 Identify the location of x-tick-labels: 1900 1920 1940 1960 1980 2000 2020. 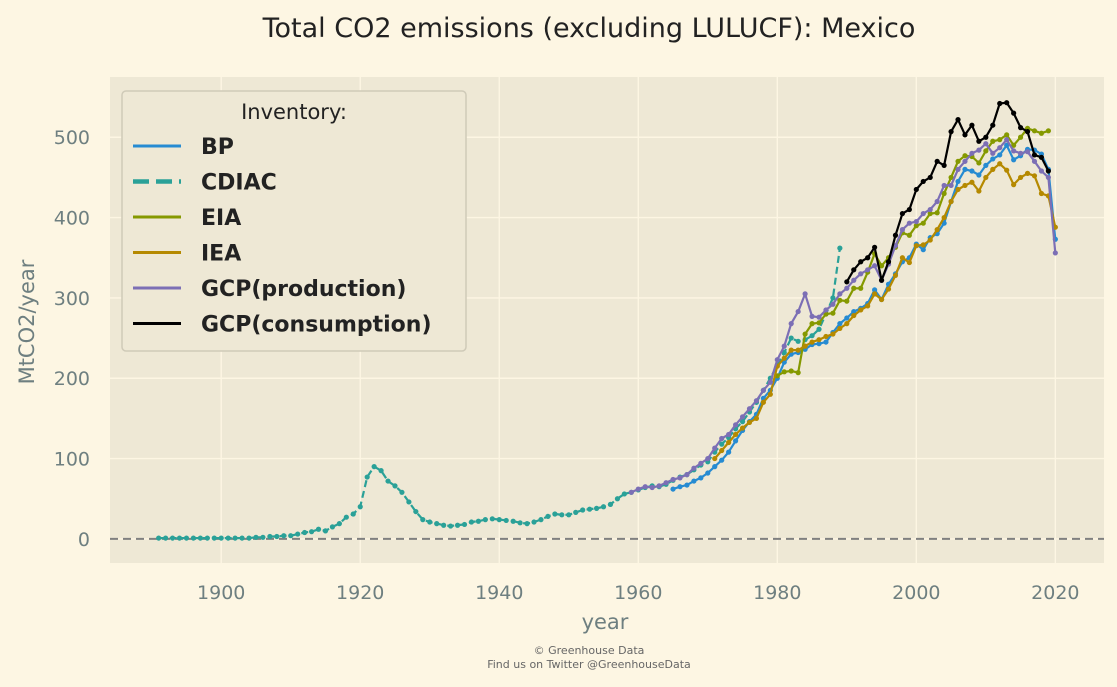
(638, 593).